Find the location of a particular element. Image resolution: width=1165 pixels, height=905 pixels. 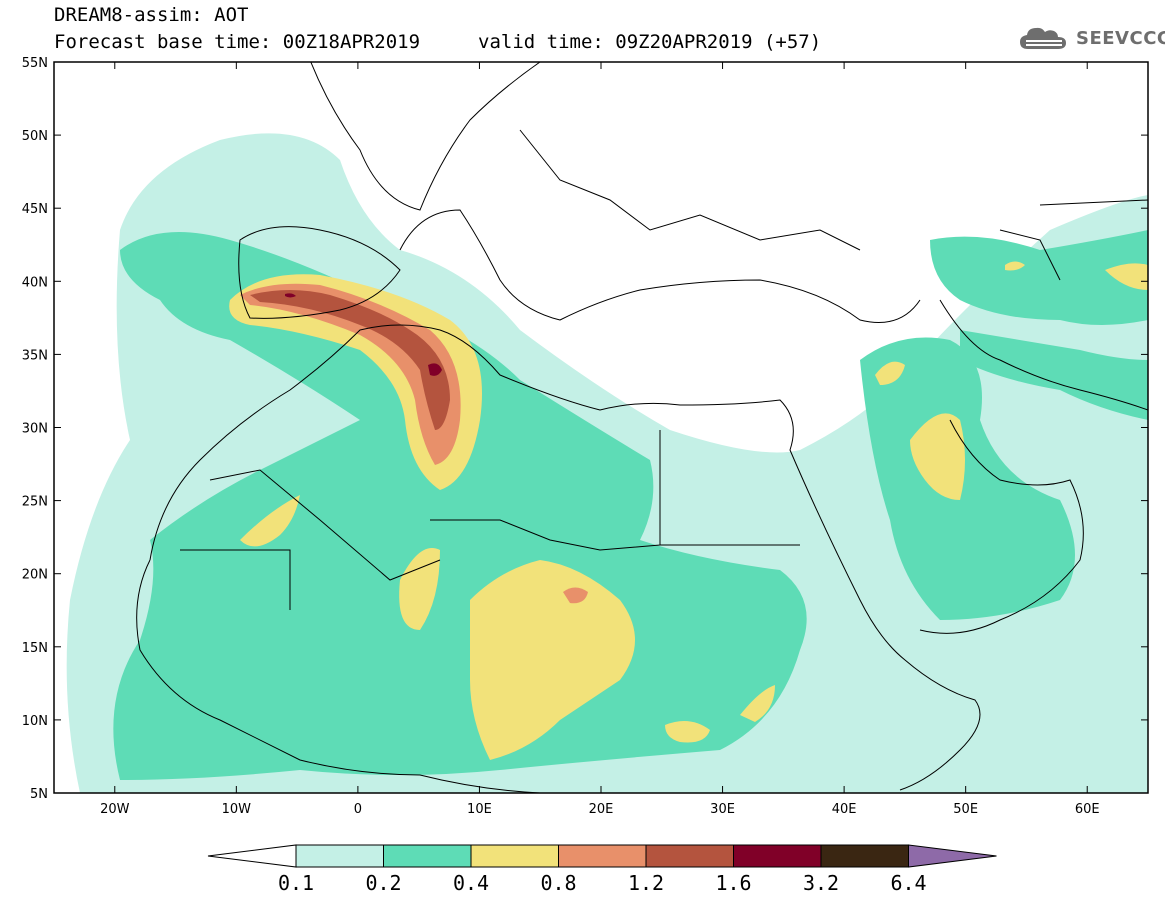

colorbar-label: 6.4 is located at coordinates (908, 883).